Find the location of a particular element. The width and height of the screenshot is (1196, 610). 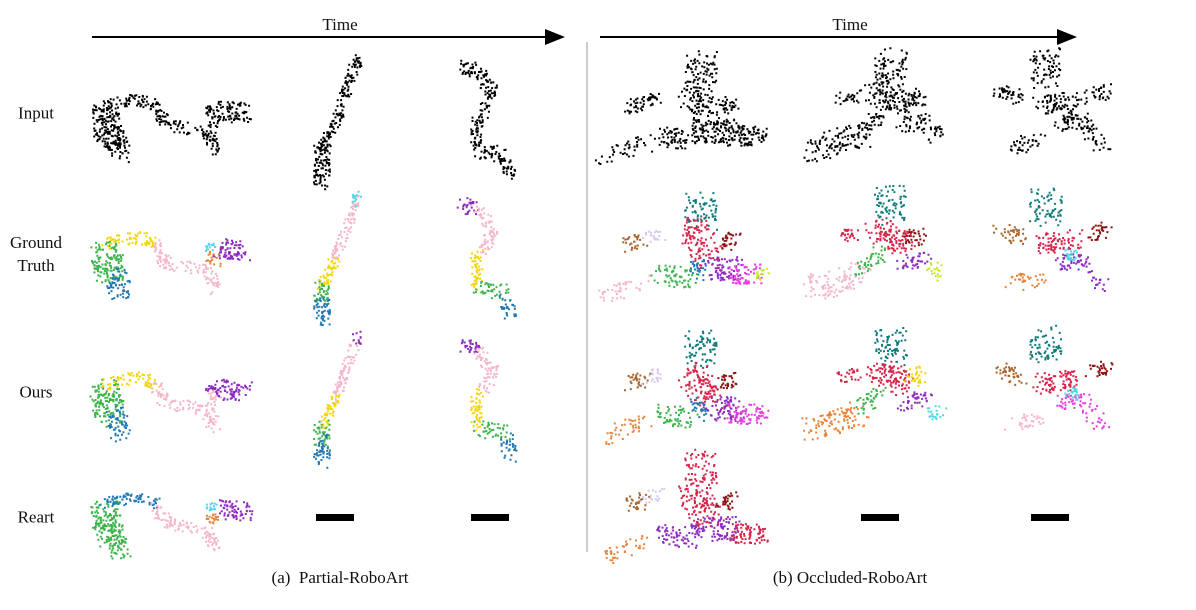

caption: (a) Partial-RoboArt is located at coordinates (340, 577).